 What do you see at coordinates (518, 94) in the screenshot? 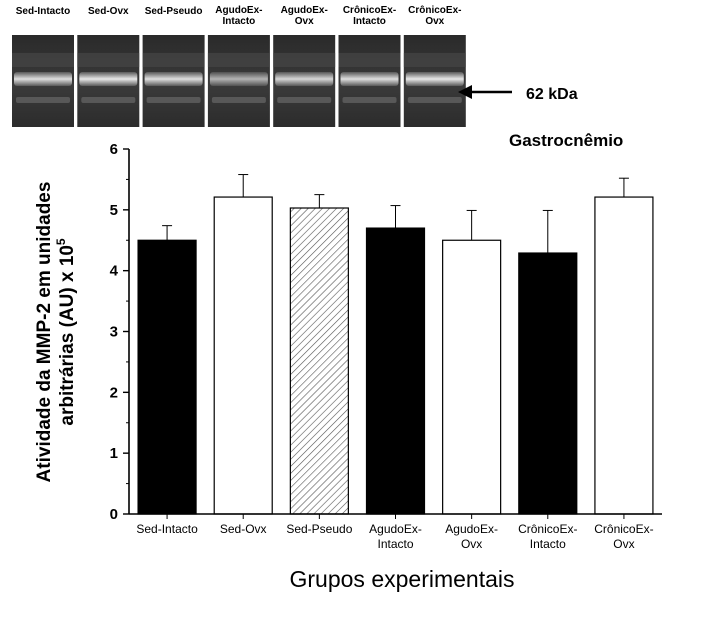
I see `marker-annotation: 62 kDa` at bounding box center [518, 94].